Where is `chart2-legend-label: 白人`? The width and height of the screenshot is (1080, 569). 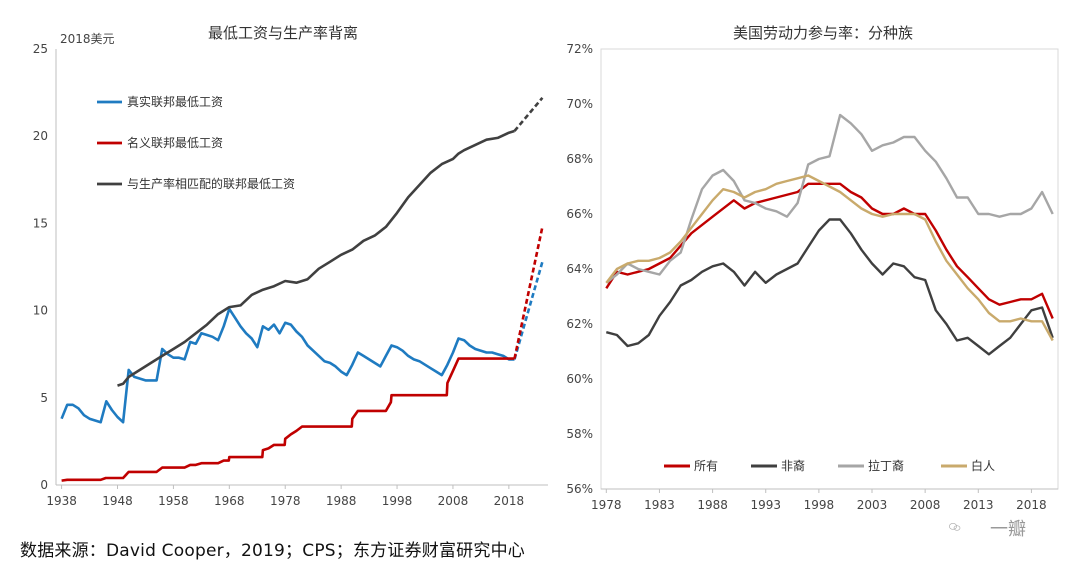
chart2-legend-label: 白人 is located at coordinates (983, 465).